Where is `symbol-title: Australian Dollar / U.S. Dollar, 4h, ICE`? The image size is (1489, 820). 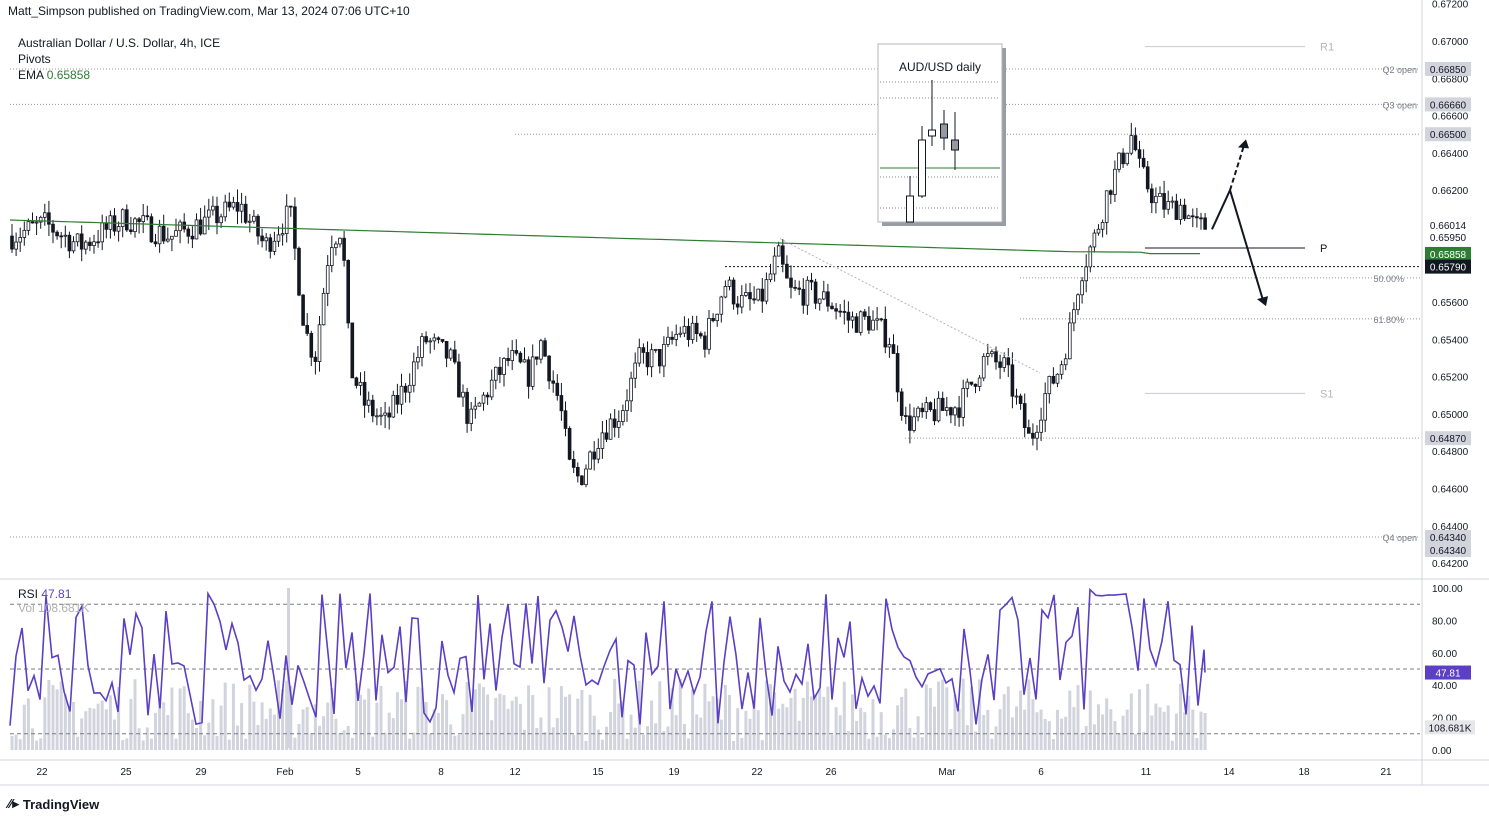
symbol-title: Australian Dollar / U.S. Dollar, 4h, ICE is located at coordinates (119, 43).